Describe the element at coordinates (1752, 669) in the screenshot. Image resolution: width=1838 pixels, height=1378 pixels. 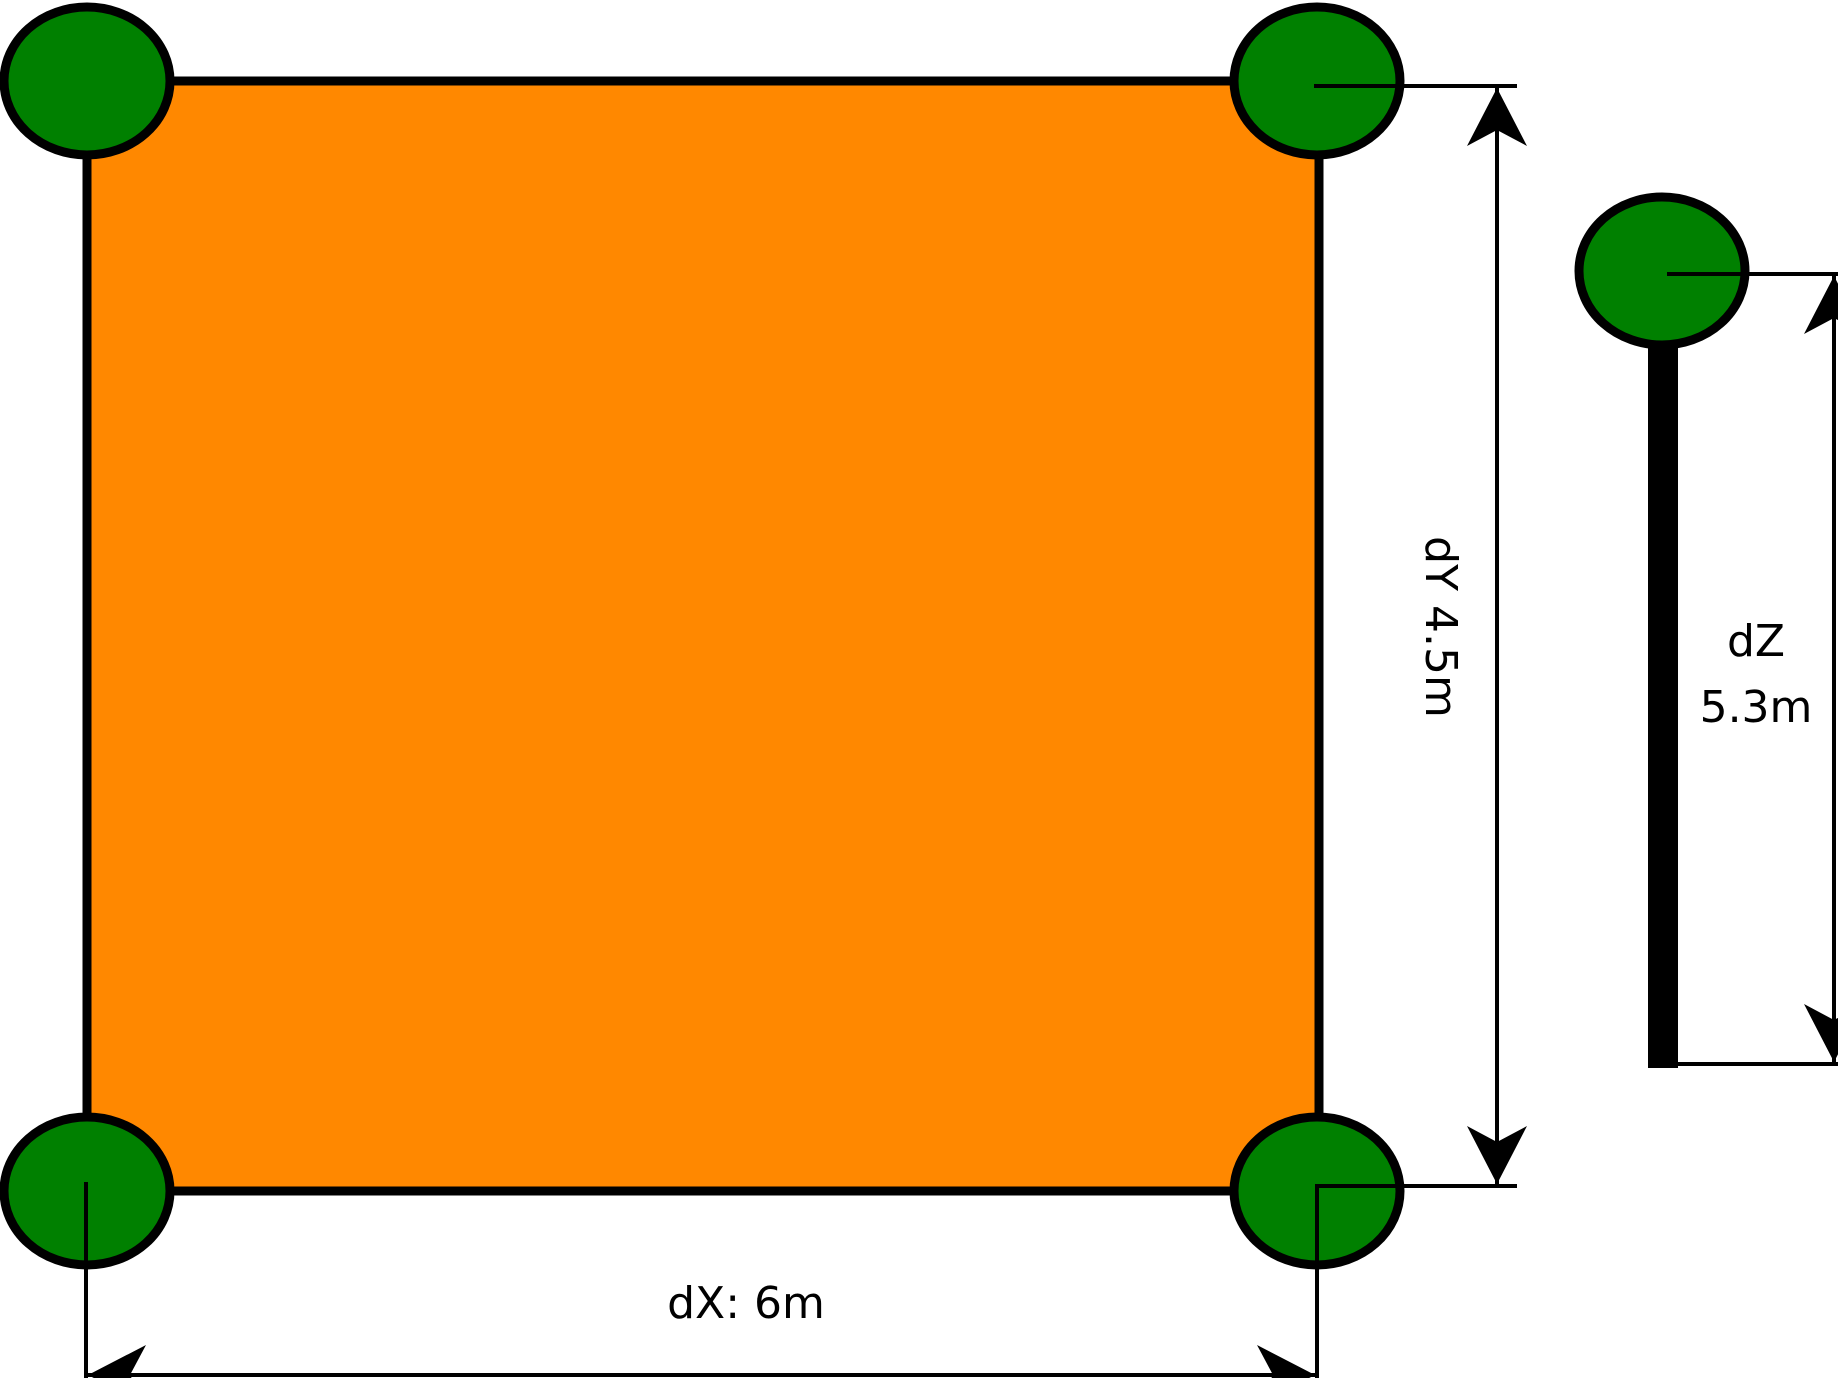
I see `dz-dimension: dZ 5.3m` at that location.